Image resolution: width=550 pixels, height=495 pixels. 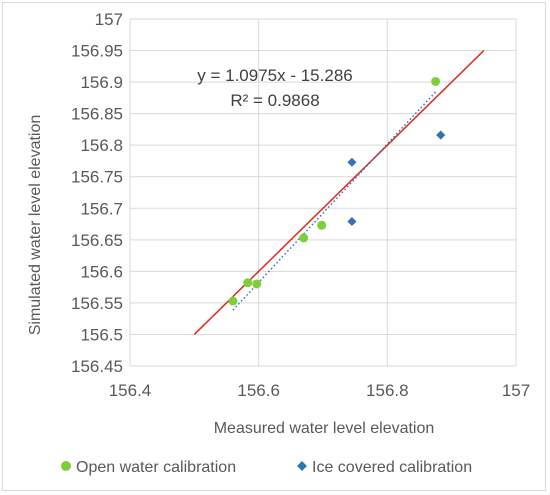 What do you see at coordinates (101, 82) in the screenshot?
I see `y-tick-label: 156.9` at bounding box center [101, 82].